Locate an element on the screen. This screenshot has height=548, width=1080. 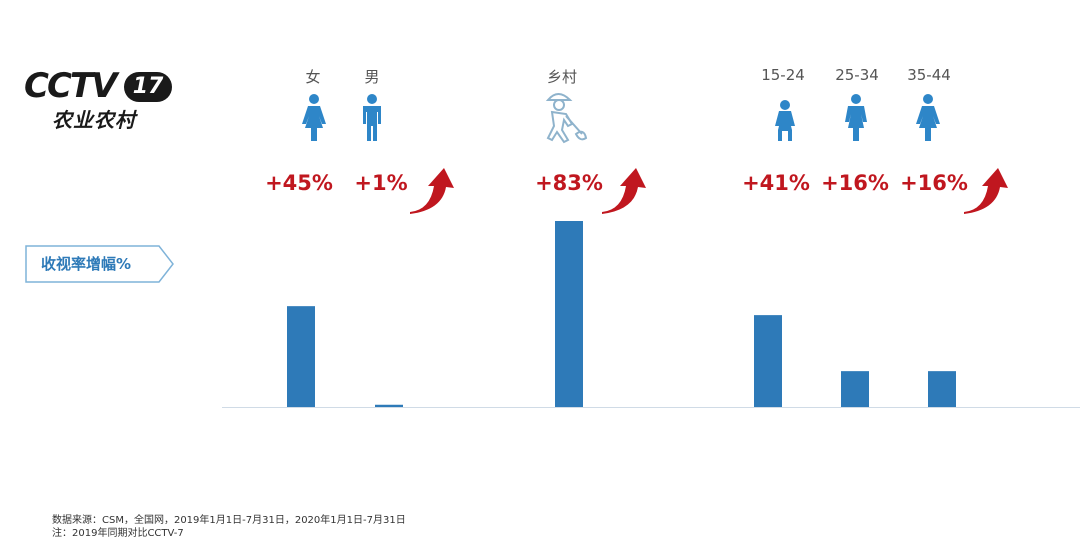
bar-female is located at coordinates (301, 356).